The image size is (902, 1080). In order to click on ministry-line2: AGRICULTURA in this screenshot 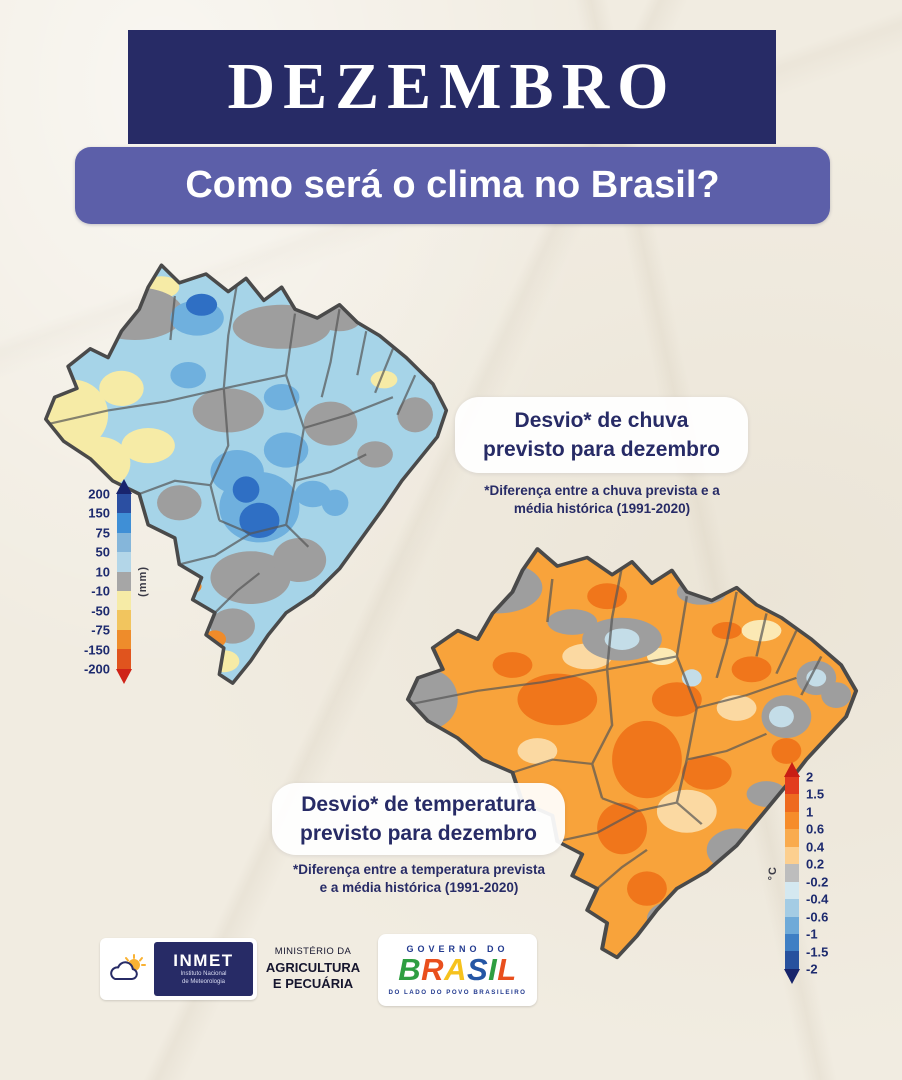, I will do `click(313, 967)`.